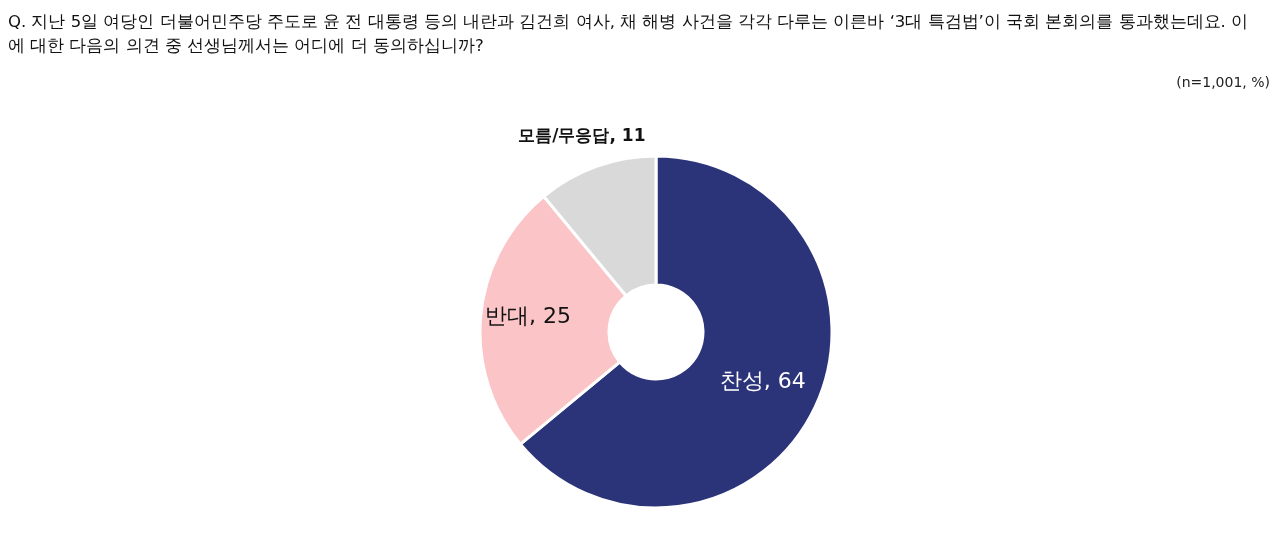 The height and width of the screenshot is (533, 1282). What do you see at coordinates (507, 315) in the screenshot?
I see `slice-label: 반대` at bounding box center [507, 315].